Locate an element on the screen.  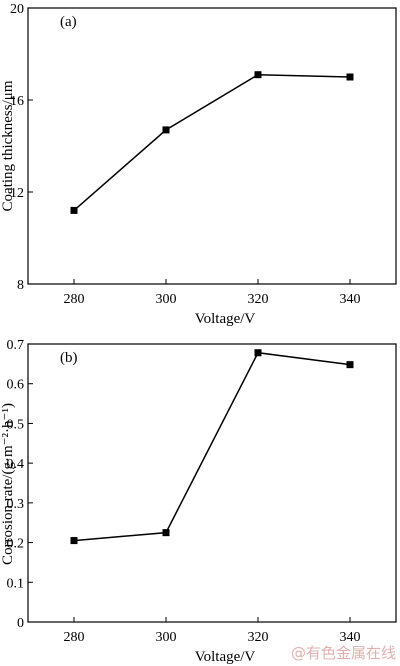
panel-a-y-tick-label-20: 20 is located at coordinates (17, 9).